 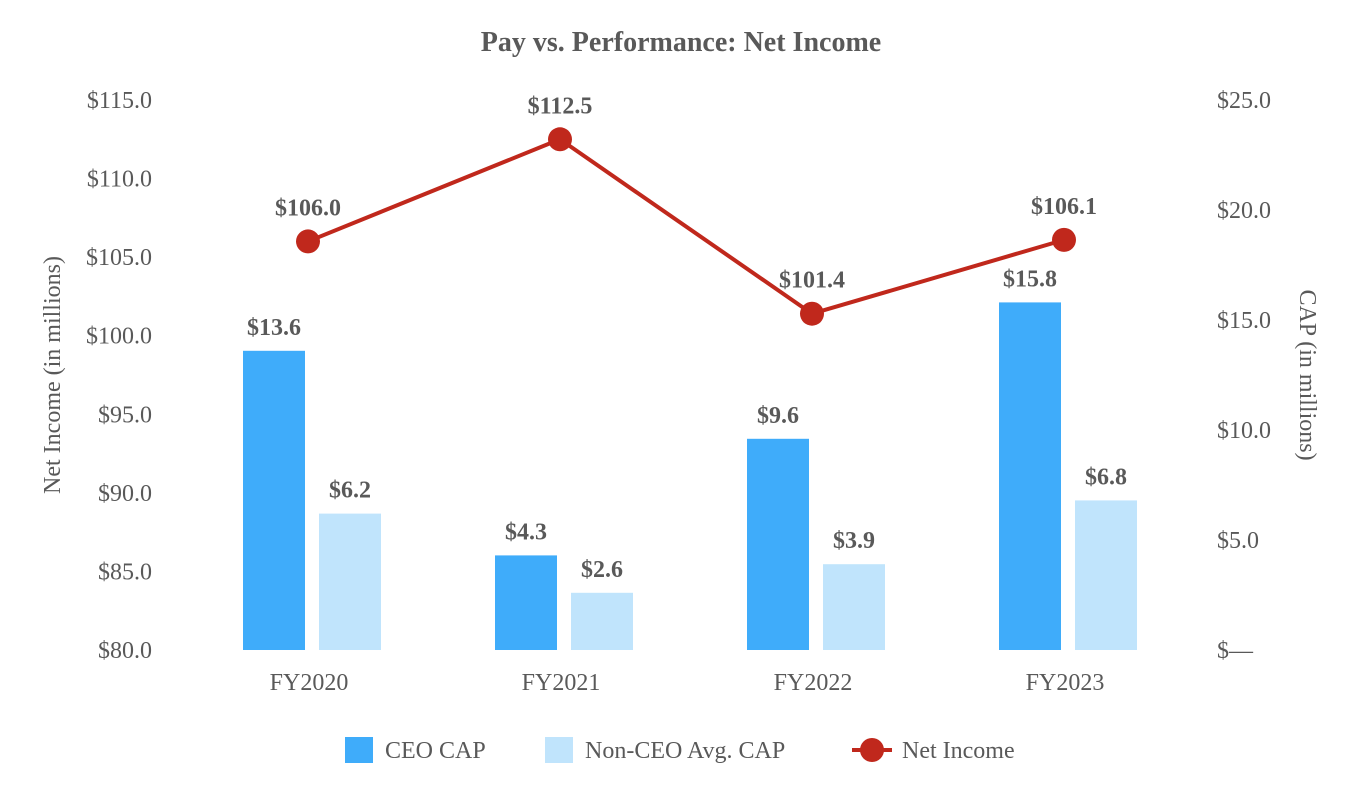 I want to click on left-tick-label: $115.0, so click(x=119, y=101).